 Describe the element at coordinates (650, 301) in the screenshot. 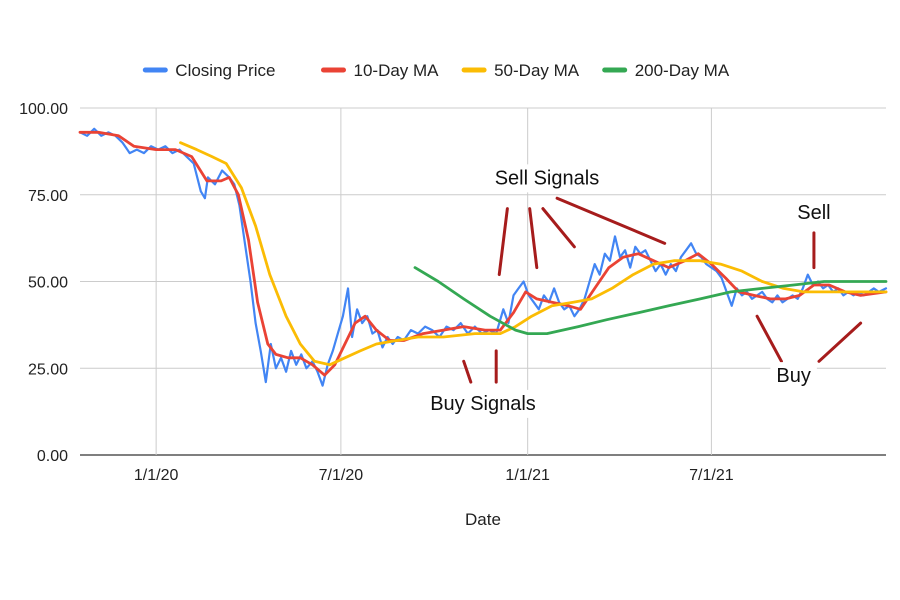

I see `series-line-200-day-ma` at that location.